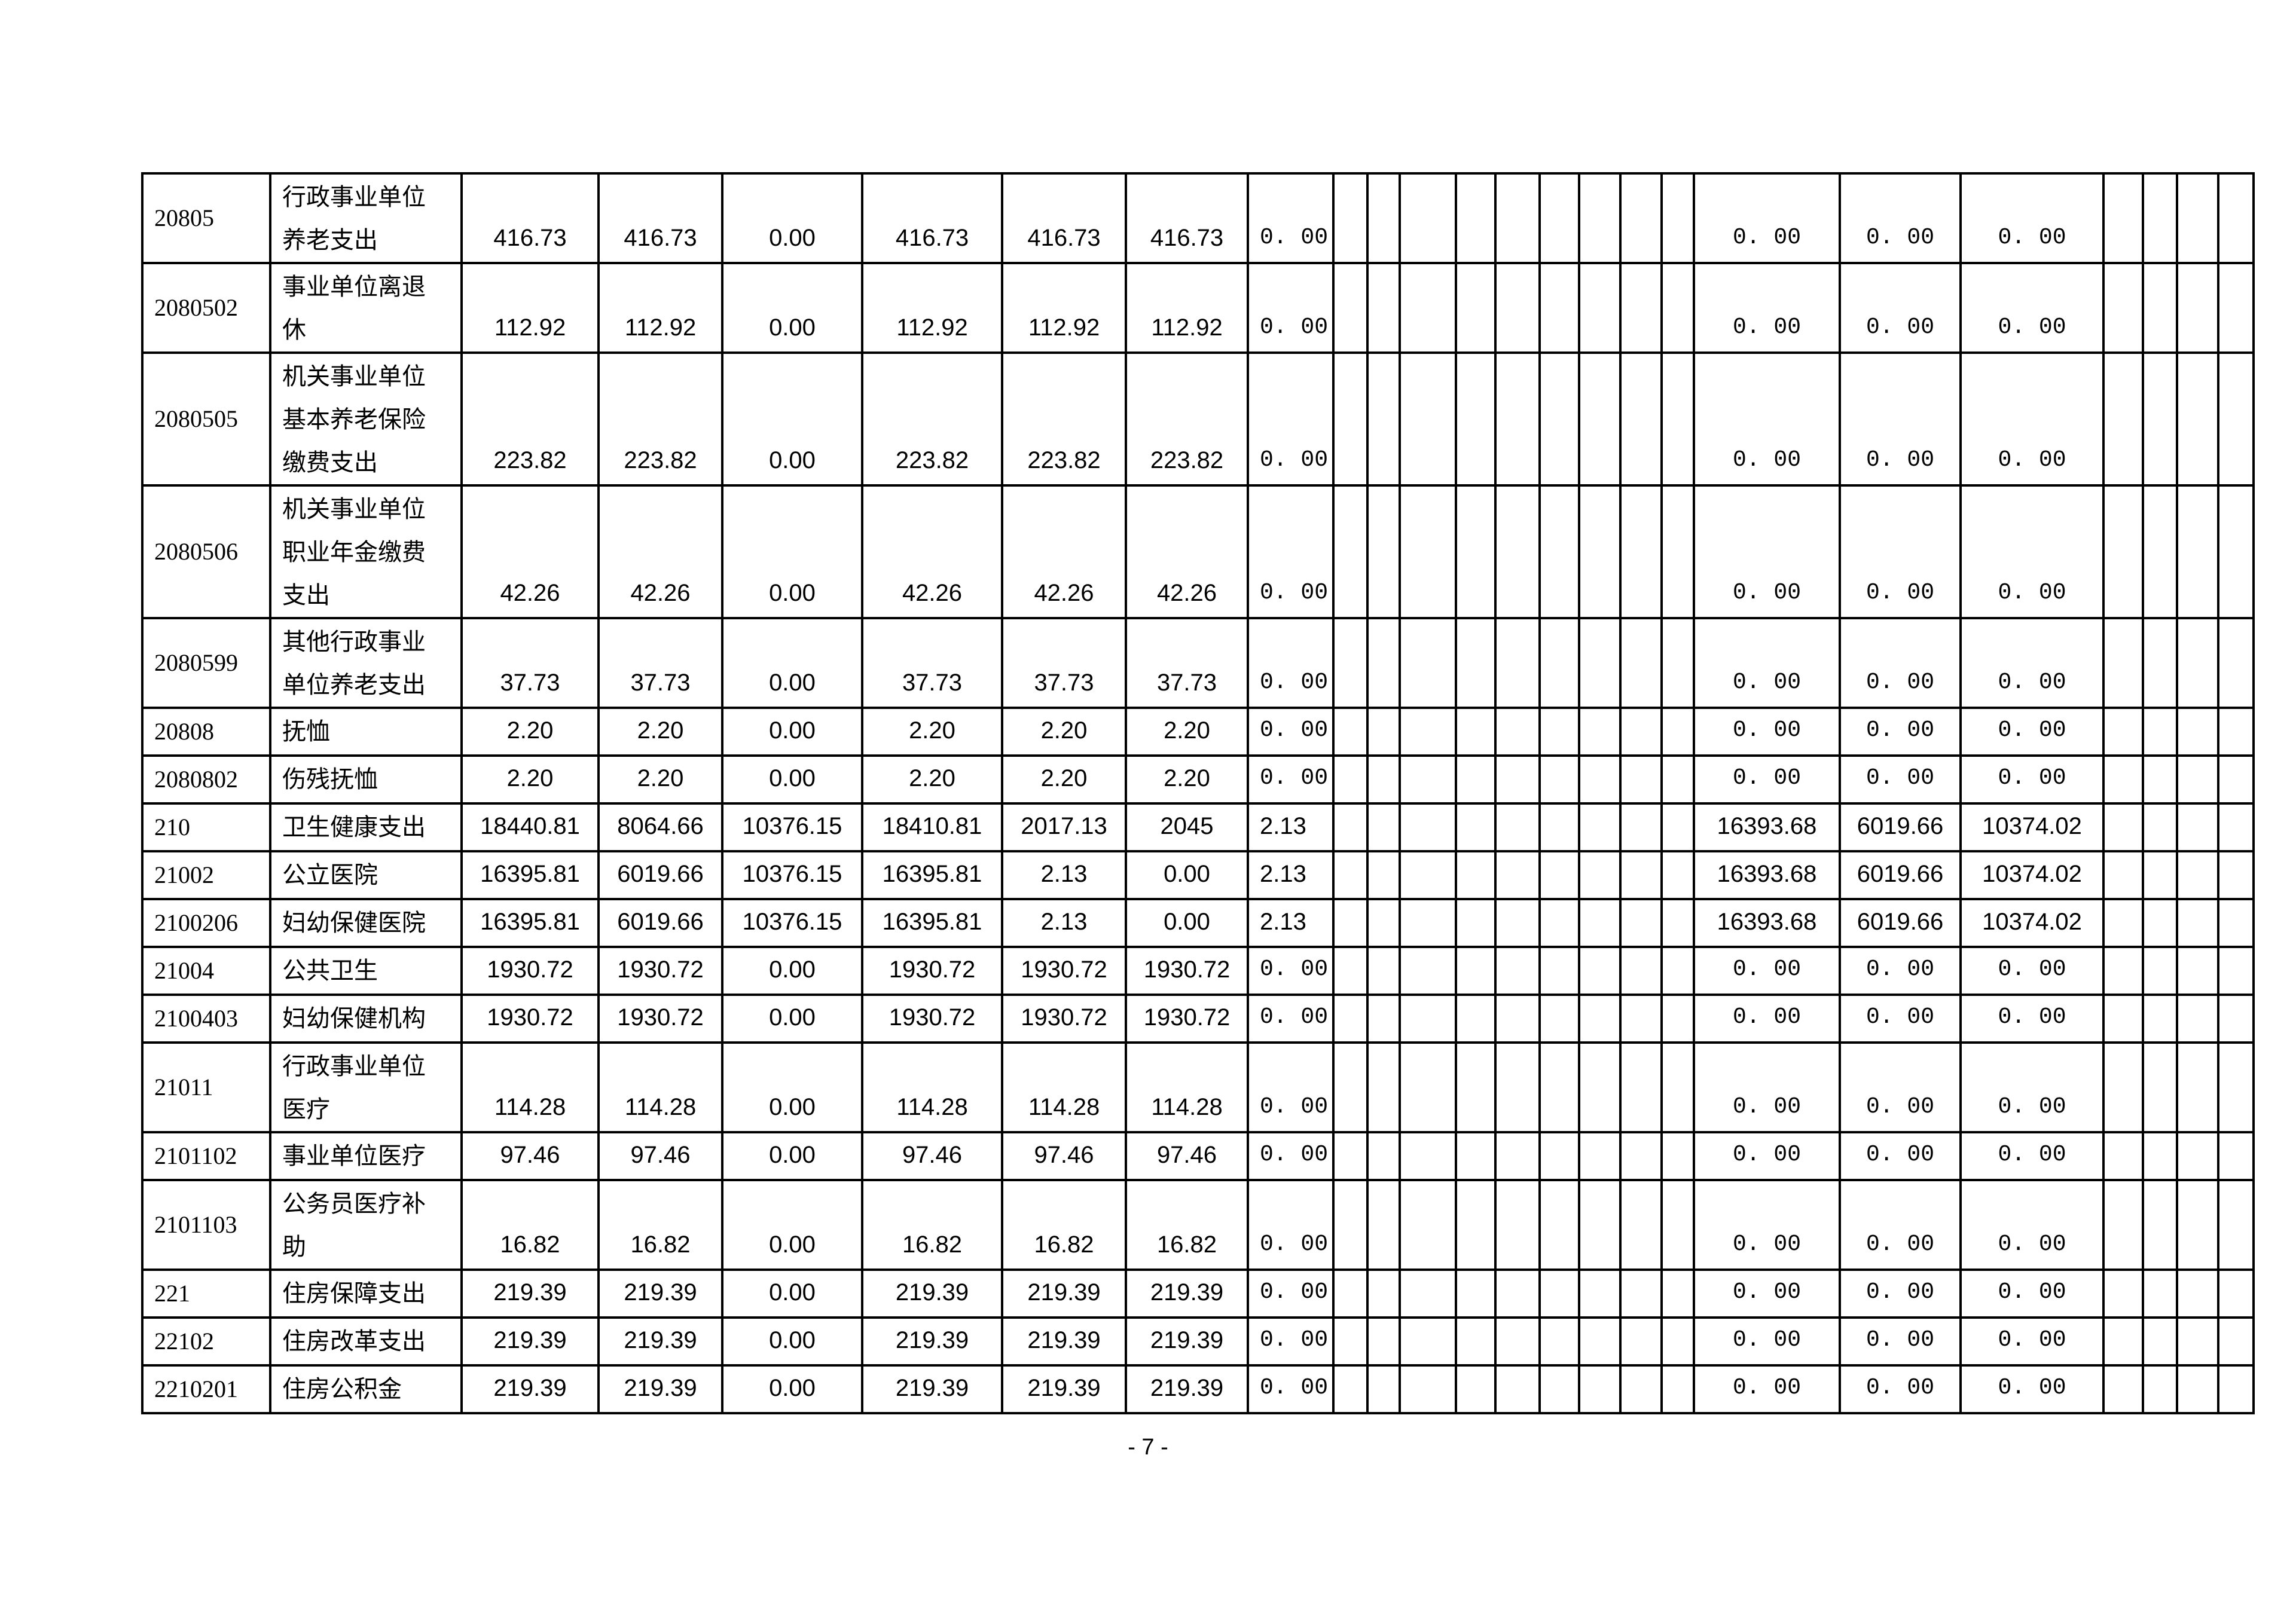 The width and height of the screenshot is (2296, 1623). What do you see at coordinates (206, 218) in the screenshot?
I see `subject-code: 20805` at bounding box center [206, 218].